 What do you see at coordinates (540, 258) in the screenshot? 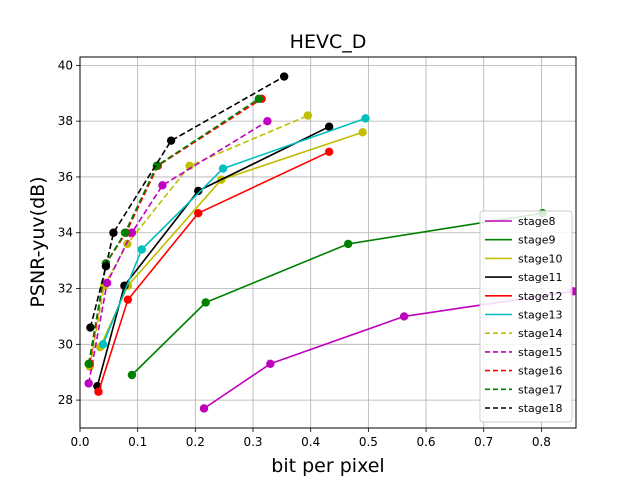
I see `legend-label: stage10` at bounding box center [540, 258].